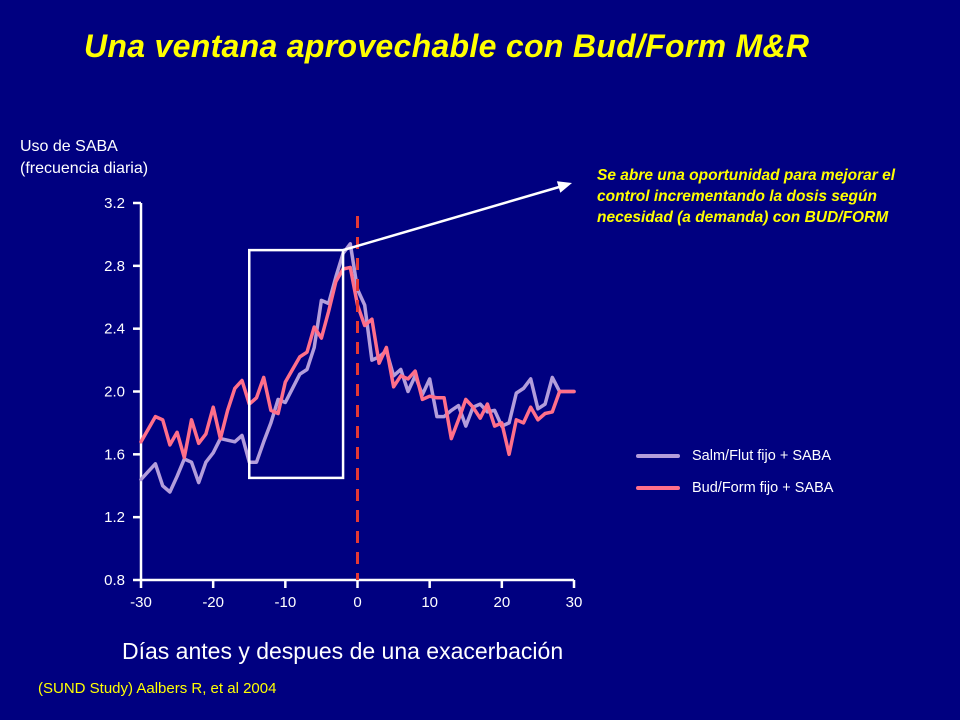 The image size is (960, 720). Describe the element at coordinates (84, 158) in the screenshot. I see `y-axis-title: Uso de SABA (frecuencia diaria)` at that location.